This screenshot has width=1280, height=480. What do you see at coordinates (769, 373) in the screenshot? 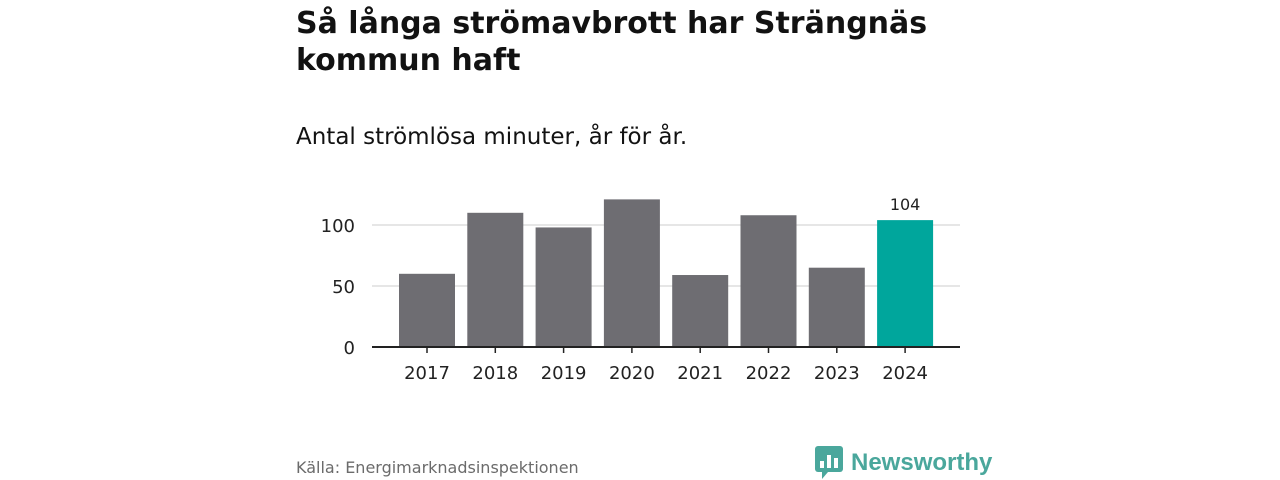
I see `x-tick-label: 2022` at bounding box center [769, 373].